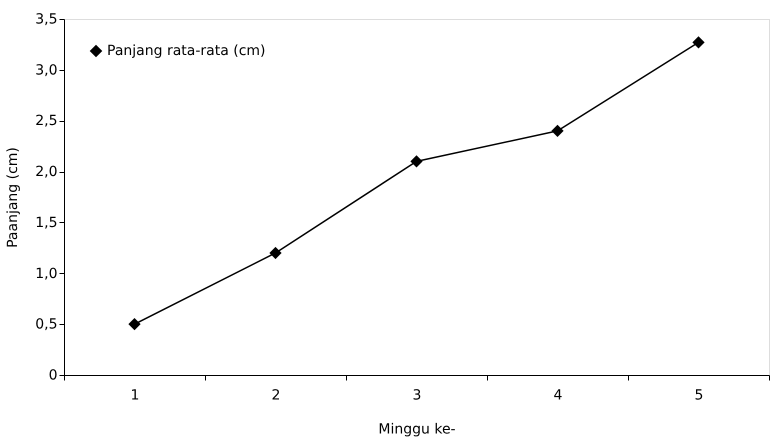 This screenshot has width=775, height=441. I want to click on x-tick-label: 3, so click(417, 396).